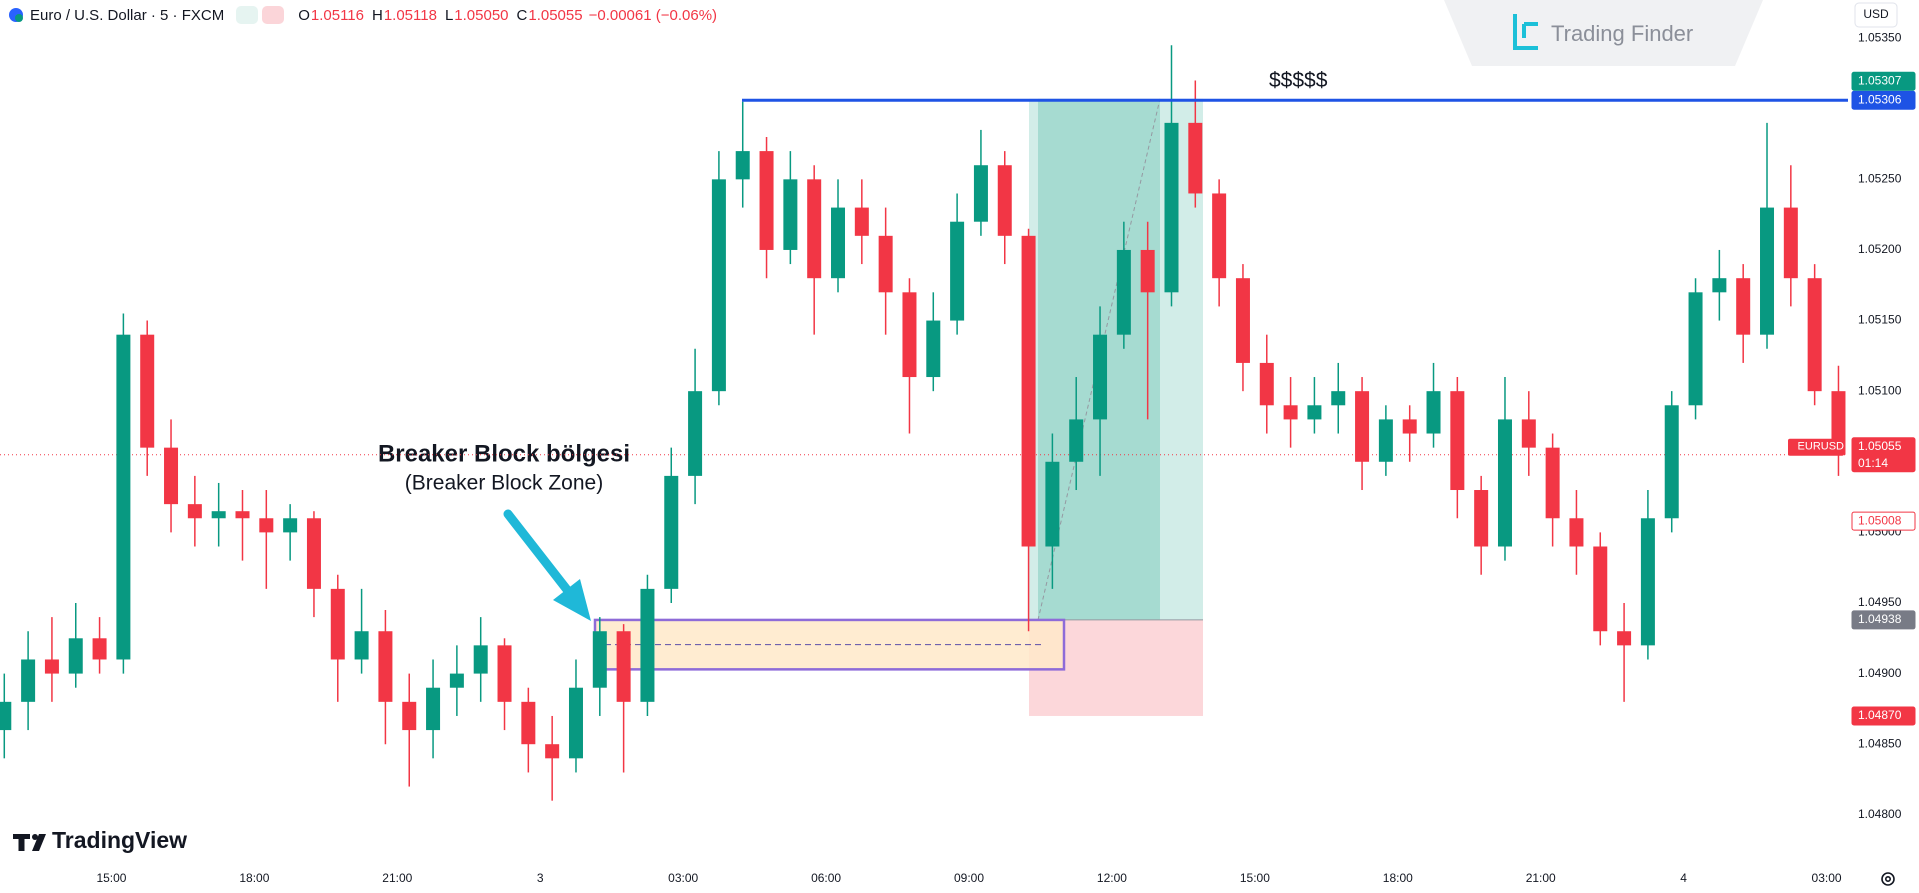  Describe the element at coordinates (540, 878) in the screenshot. I see `x-tick-label: 3` at that location.